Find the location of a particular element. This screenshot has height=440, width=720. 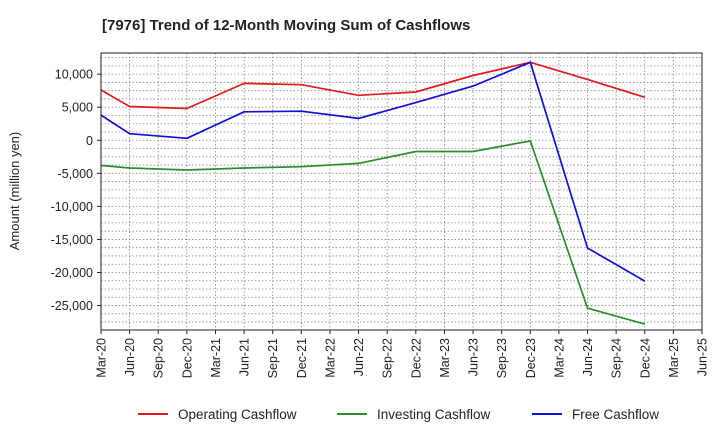

x-tick-label: Dec-20 is located at coordinates (187, 358).